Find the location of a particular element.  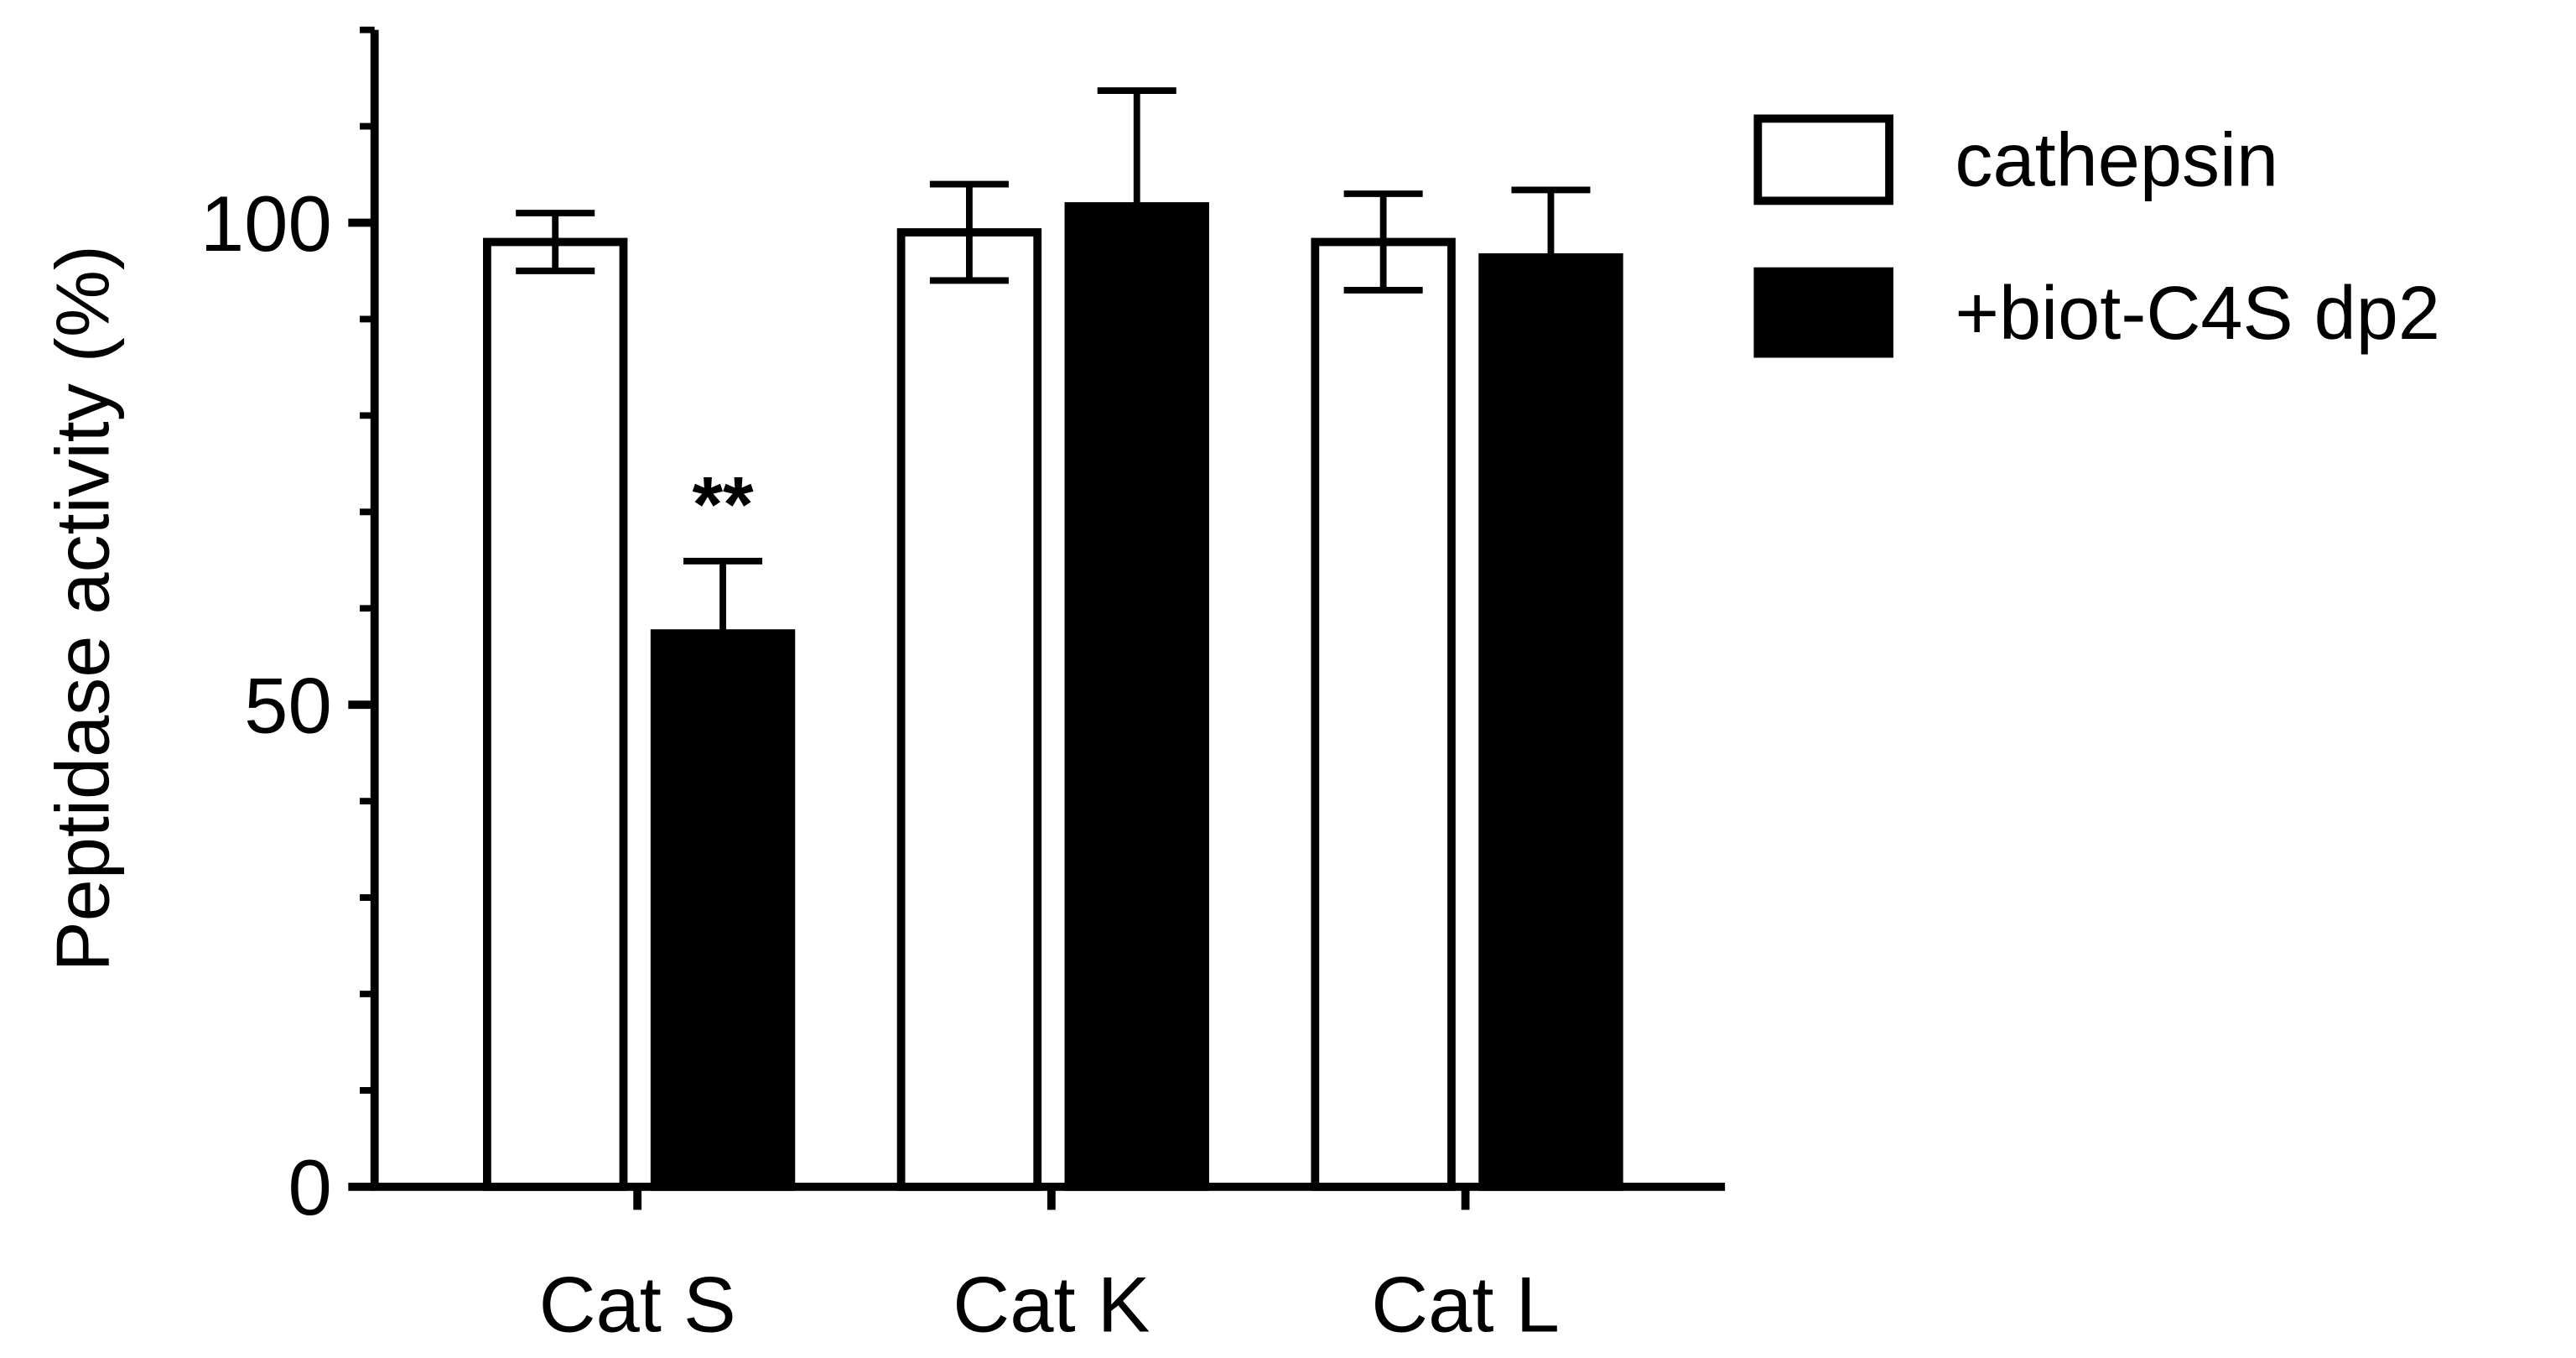

y-tick-label: 100 is located at coordinates (266, 224).